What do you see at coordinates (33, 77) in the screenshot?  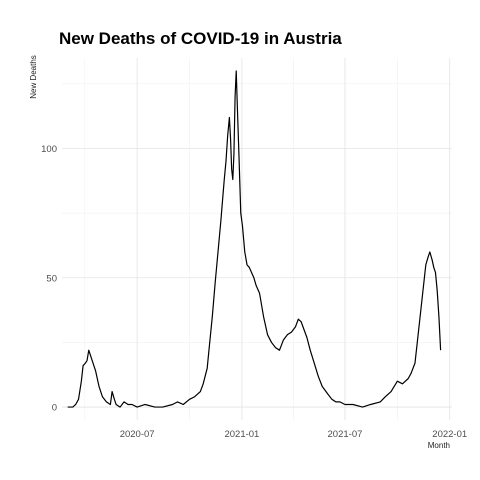 I see `y-axis-title: New Deaths` at bounding box center [33, 77].